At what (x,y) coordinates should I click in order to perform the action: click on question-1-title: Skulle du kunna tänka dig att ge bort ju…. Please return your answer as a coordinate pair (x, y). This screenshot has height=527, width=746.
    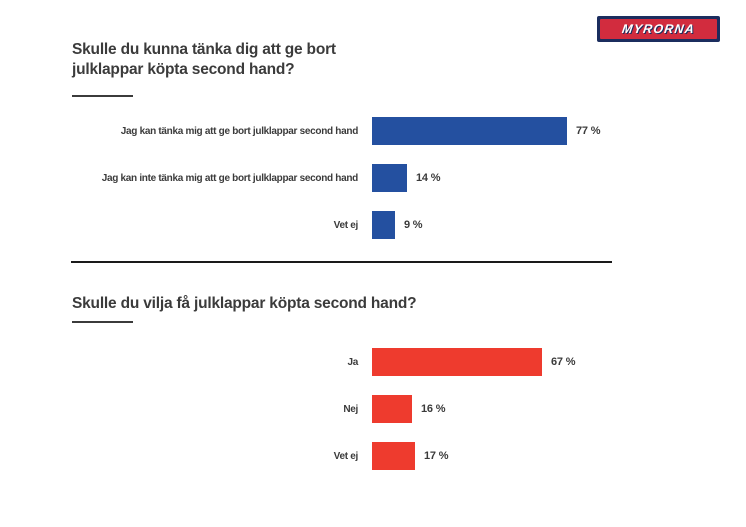
    Looking at the image, I should click on (204, 60).